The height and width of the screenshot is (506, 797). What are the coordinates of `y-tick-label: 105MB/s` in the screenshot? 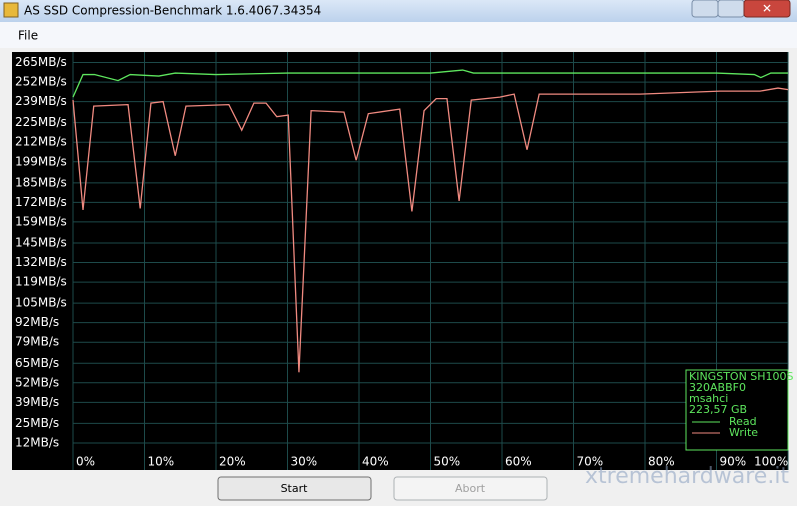 It's located at (41, 303).